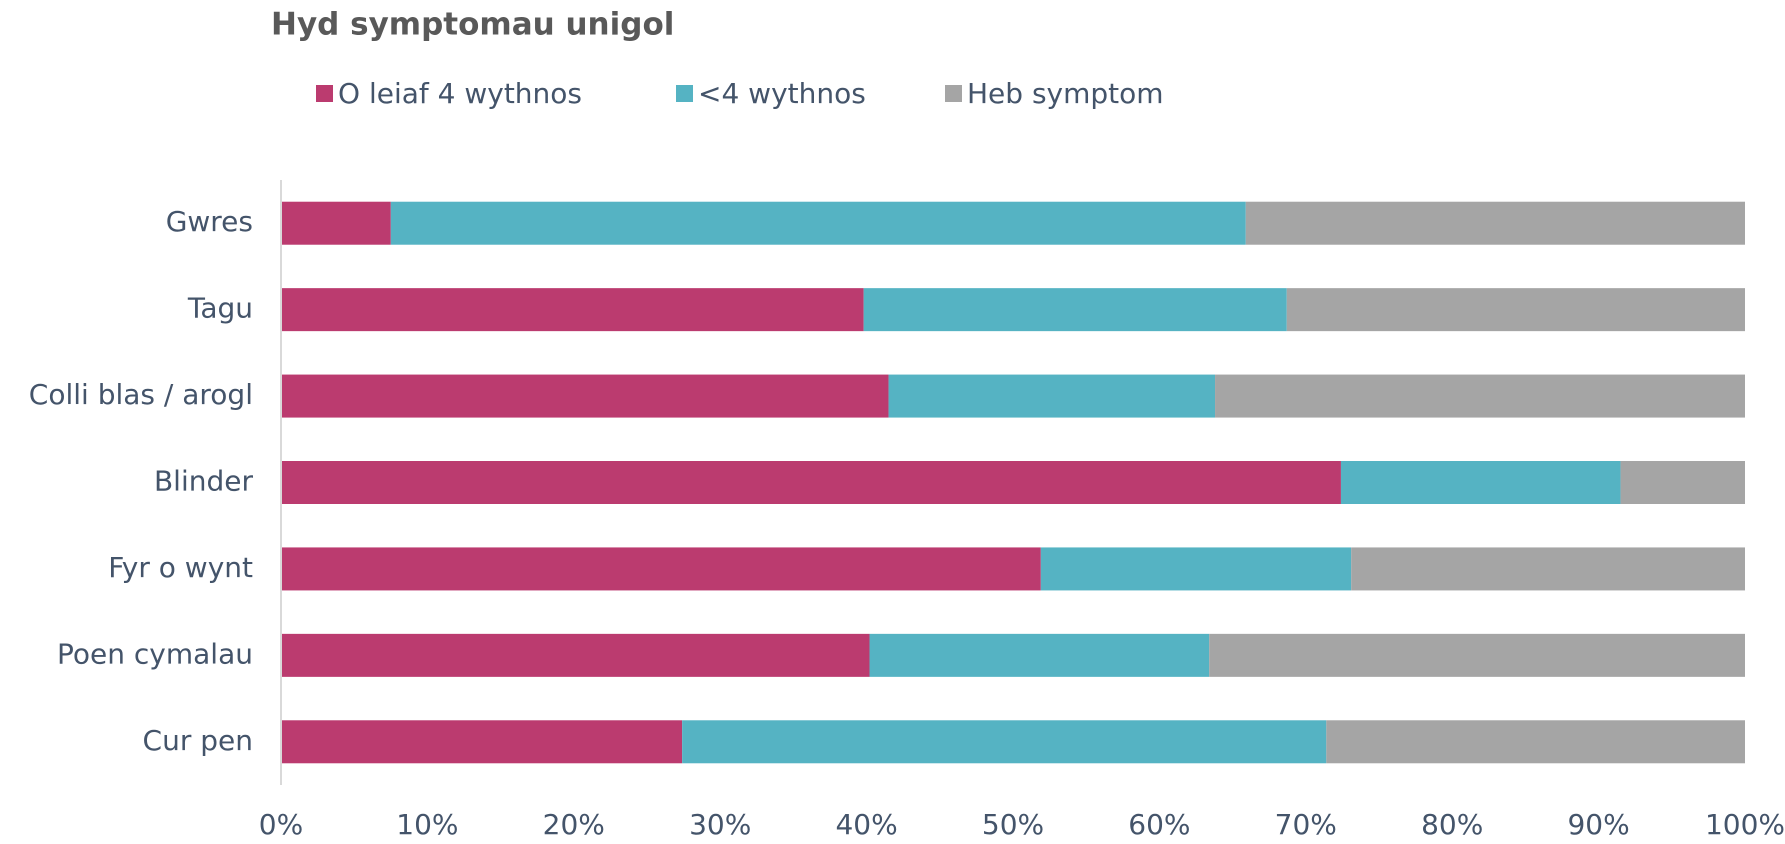 Image resolution: width=1785 pixels, height=844 pixels. Describe the element at coordinates (204, 481) in the screenshot. I see `y-tick-label: Blinder` at that location.